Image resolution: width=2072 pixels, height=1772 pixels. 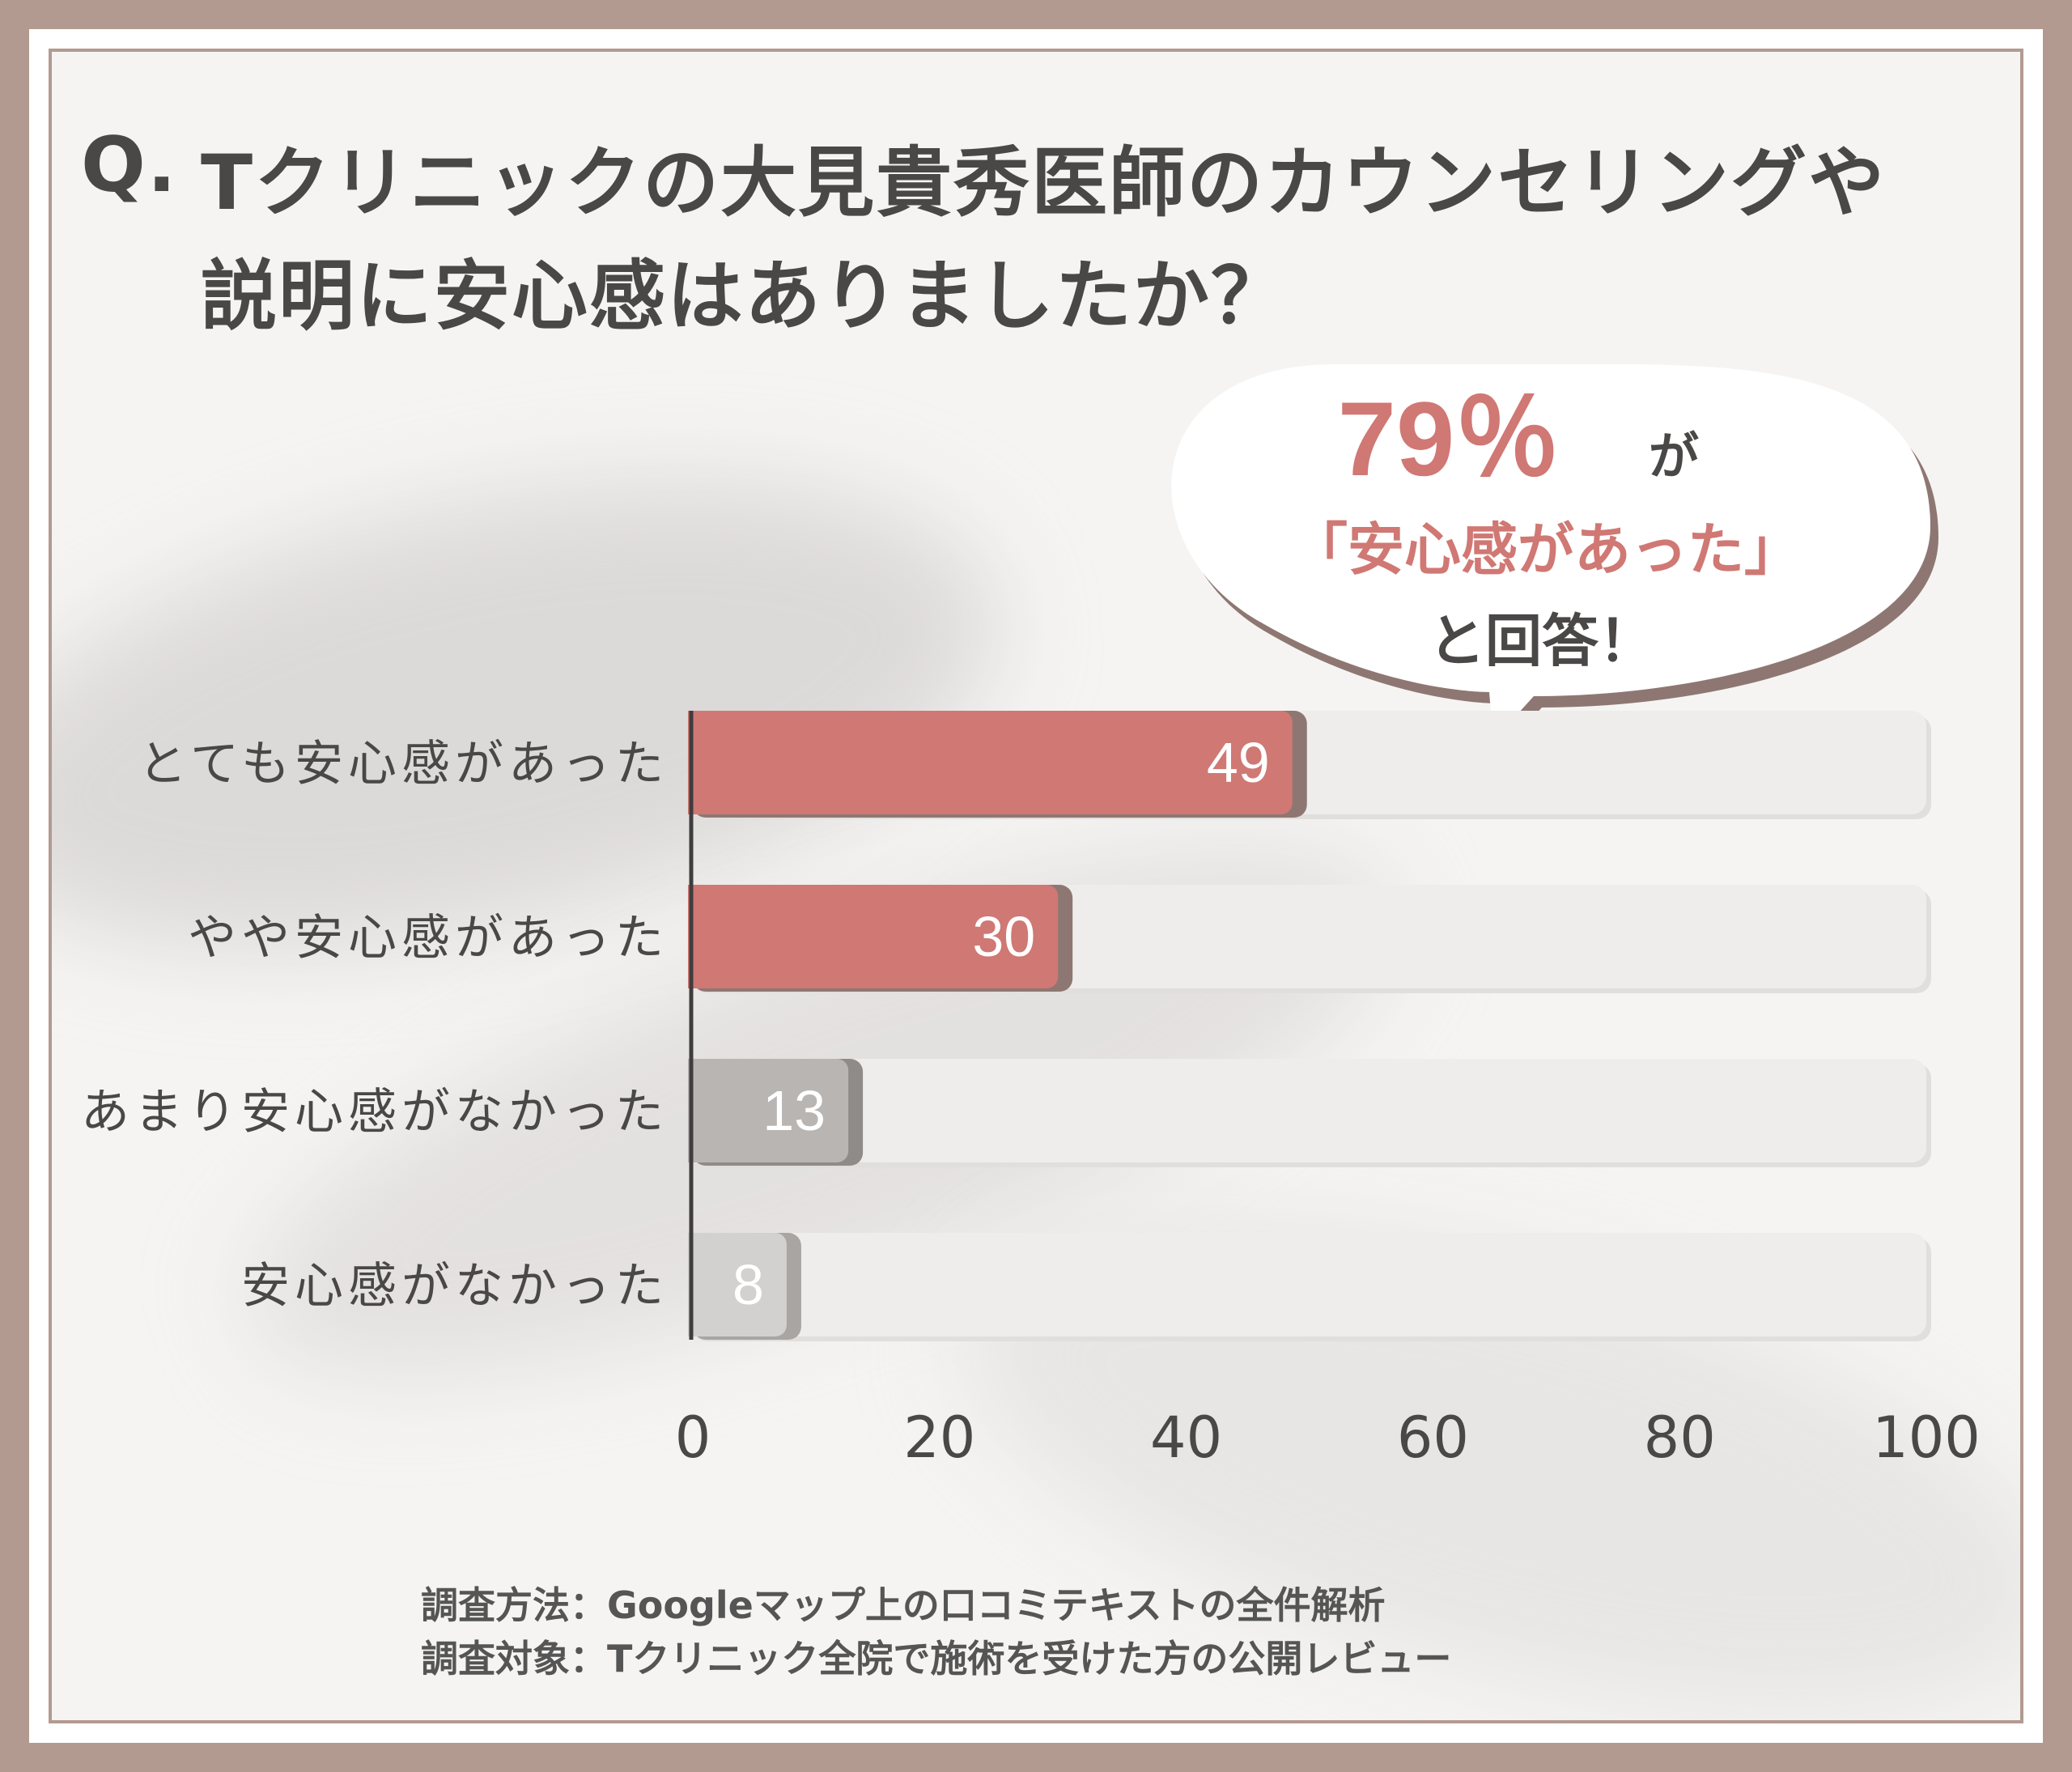 I want to click on x-axis-tick-labels: 0 20 40 60 80 100, so click(x=1328, y=1437).